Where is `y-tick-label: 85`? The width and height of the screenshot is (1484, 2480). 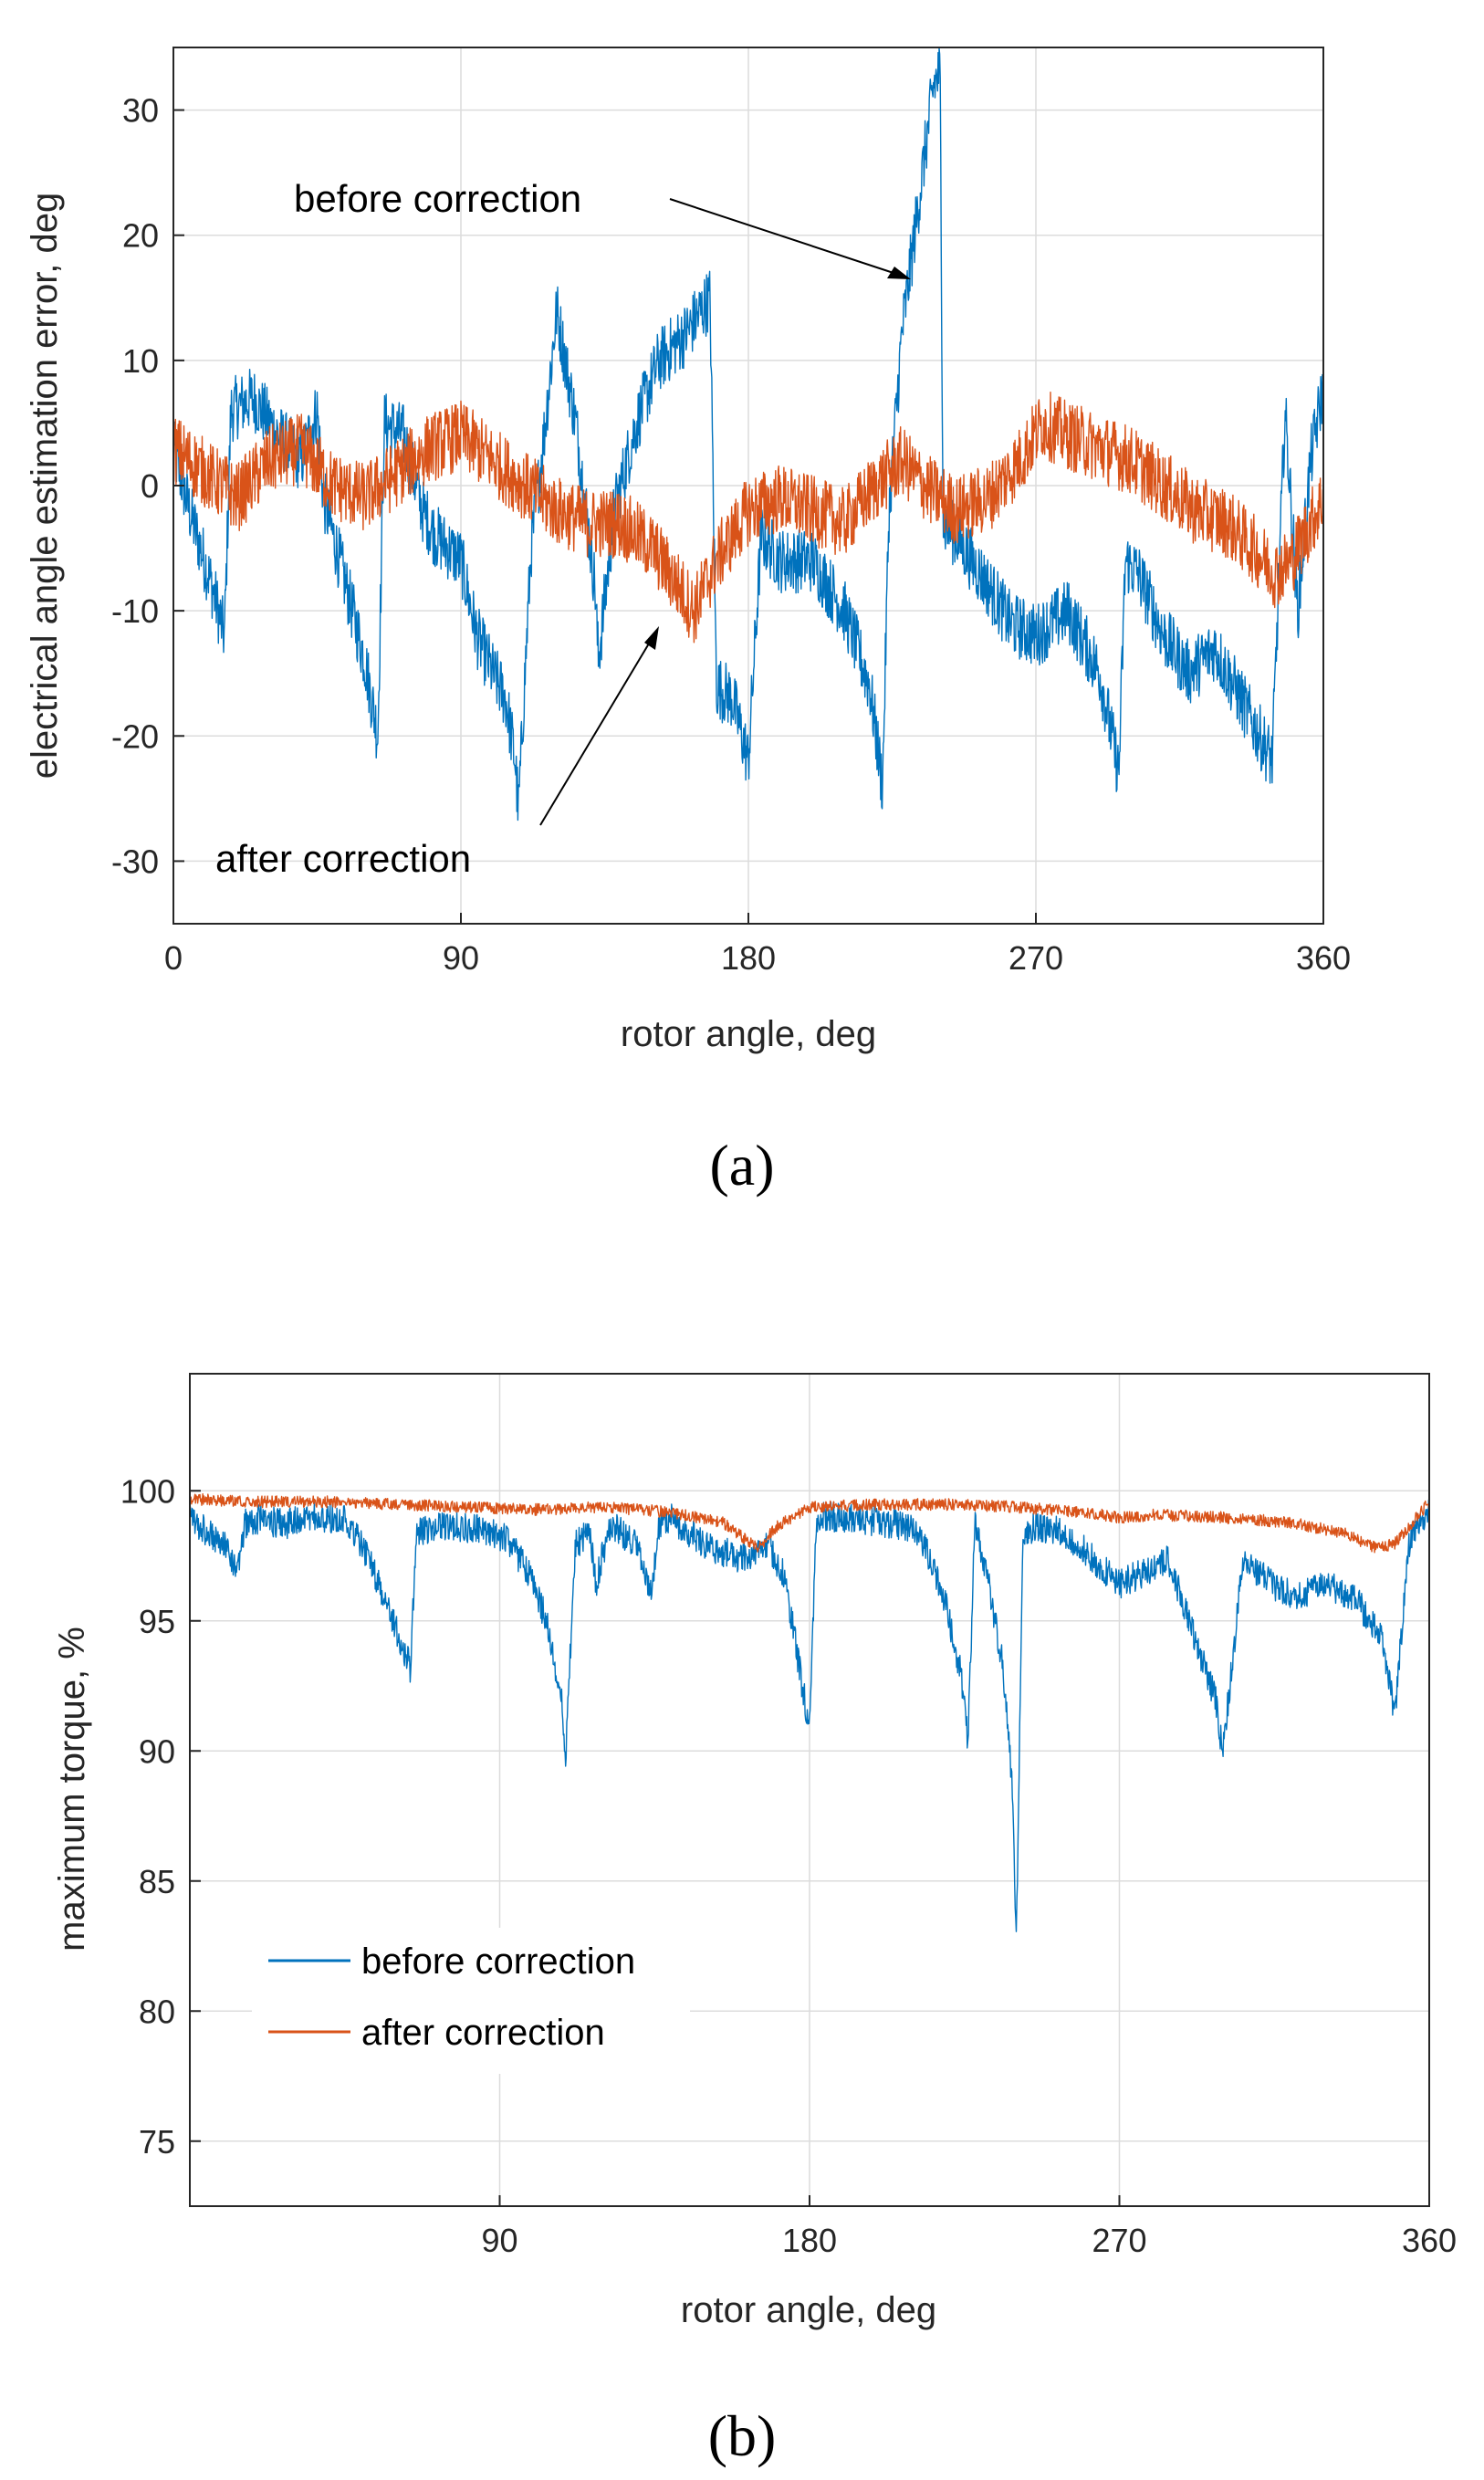 y-tick-label: 85 is located at coordinates (157, 1881).